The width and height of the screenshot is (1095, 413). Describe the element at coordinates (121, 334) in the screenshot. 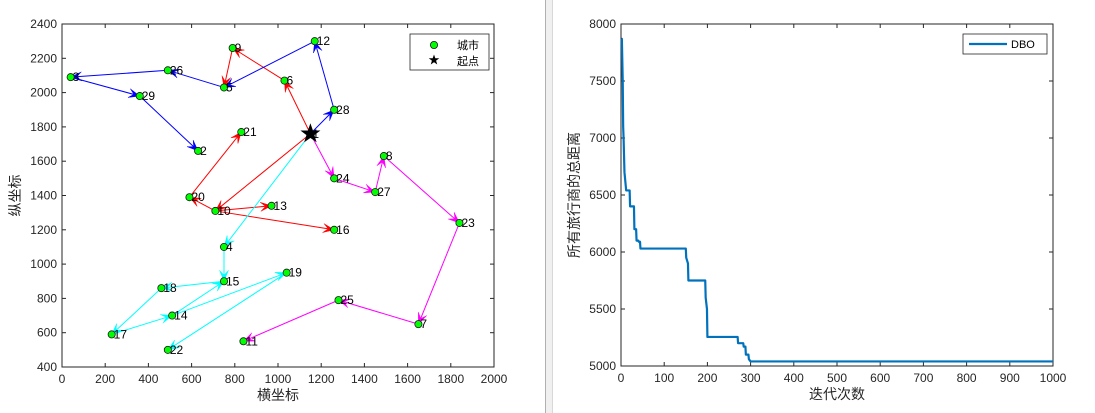

I see `city-label: 17` at that location.